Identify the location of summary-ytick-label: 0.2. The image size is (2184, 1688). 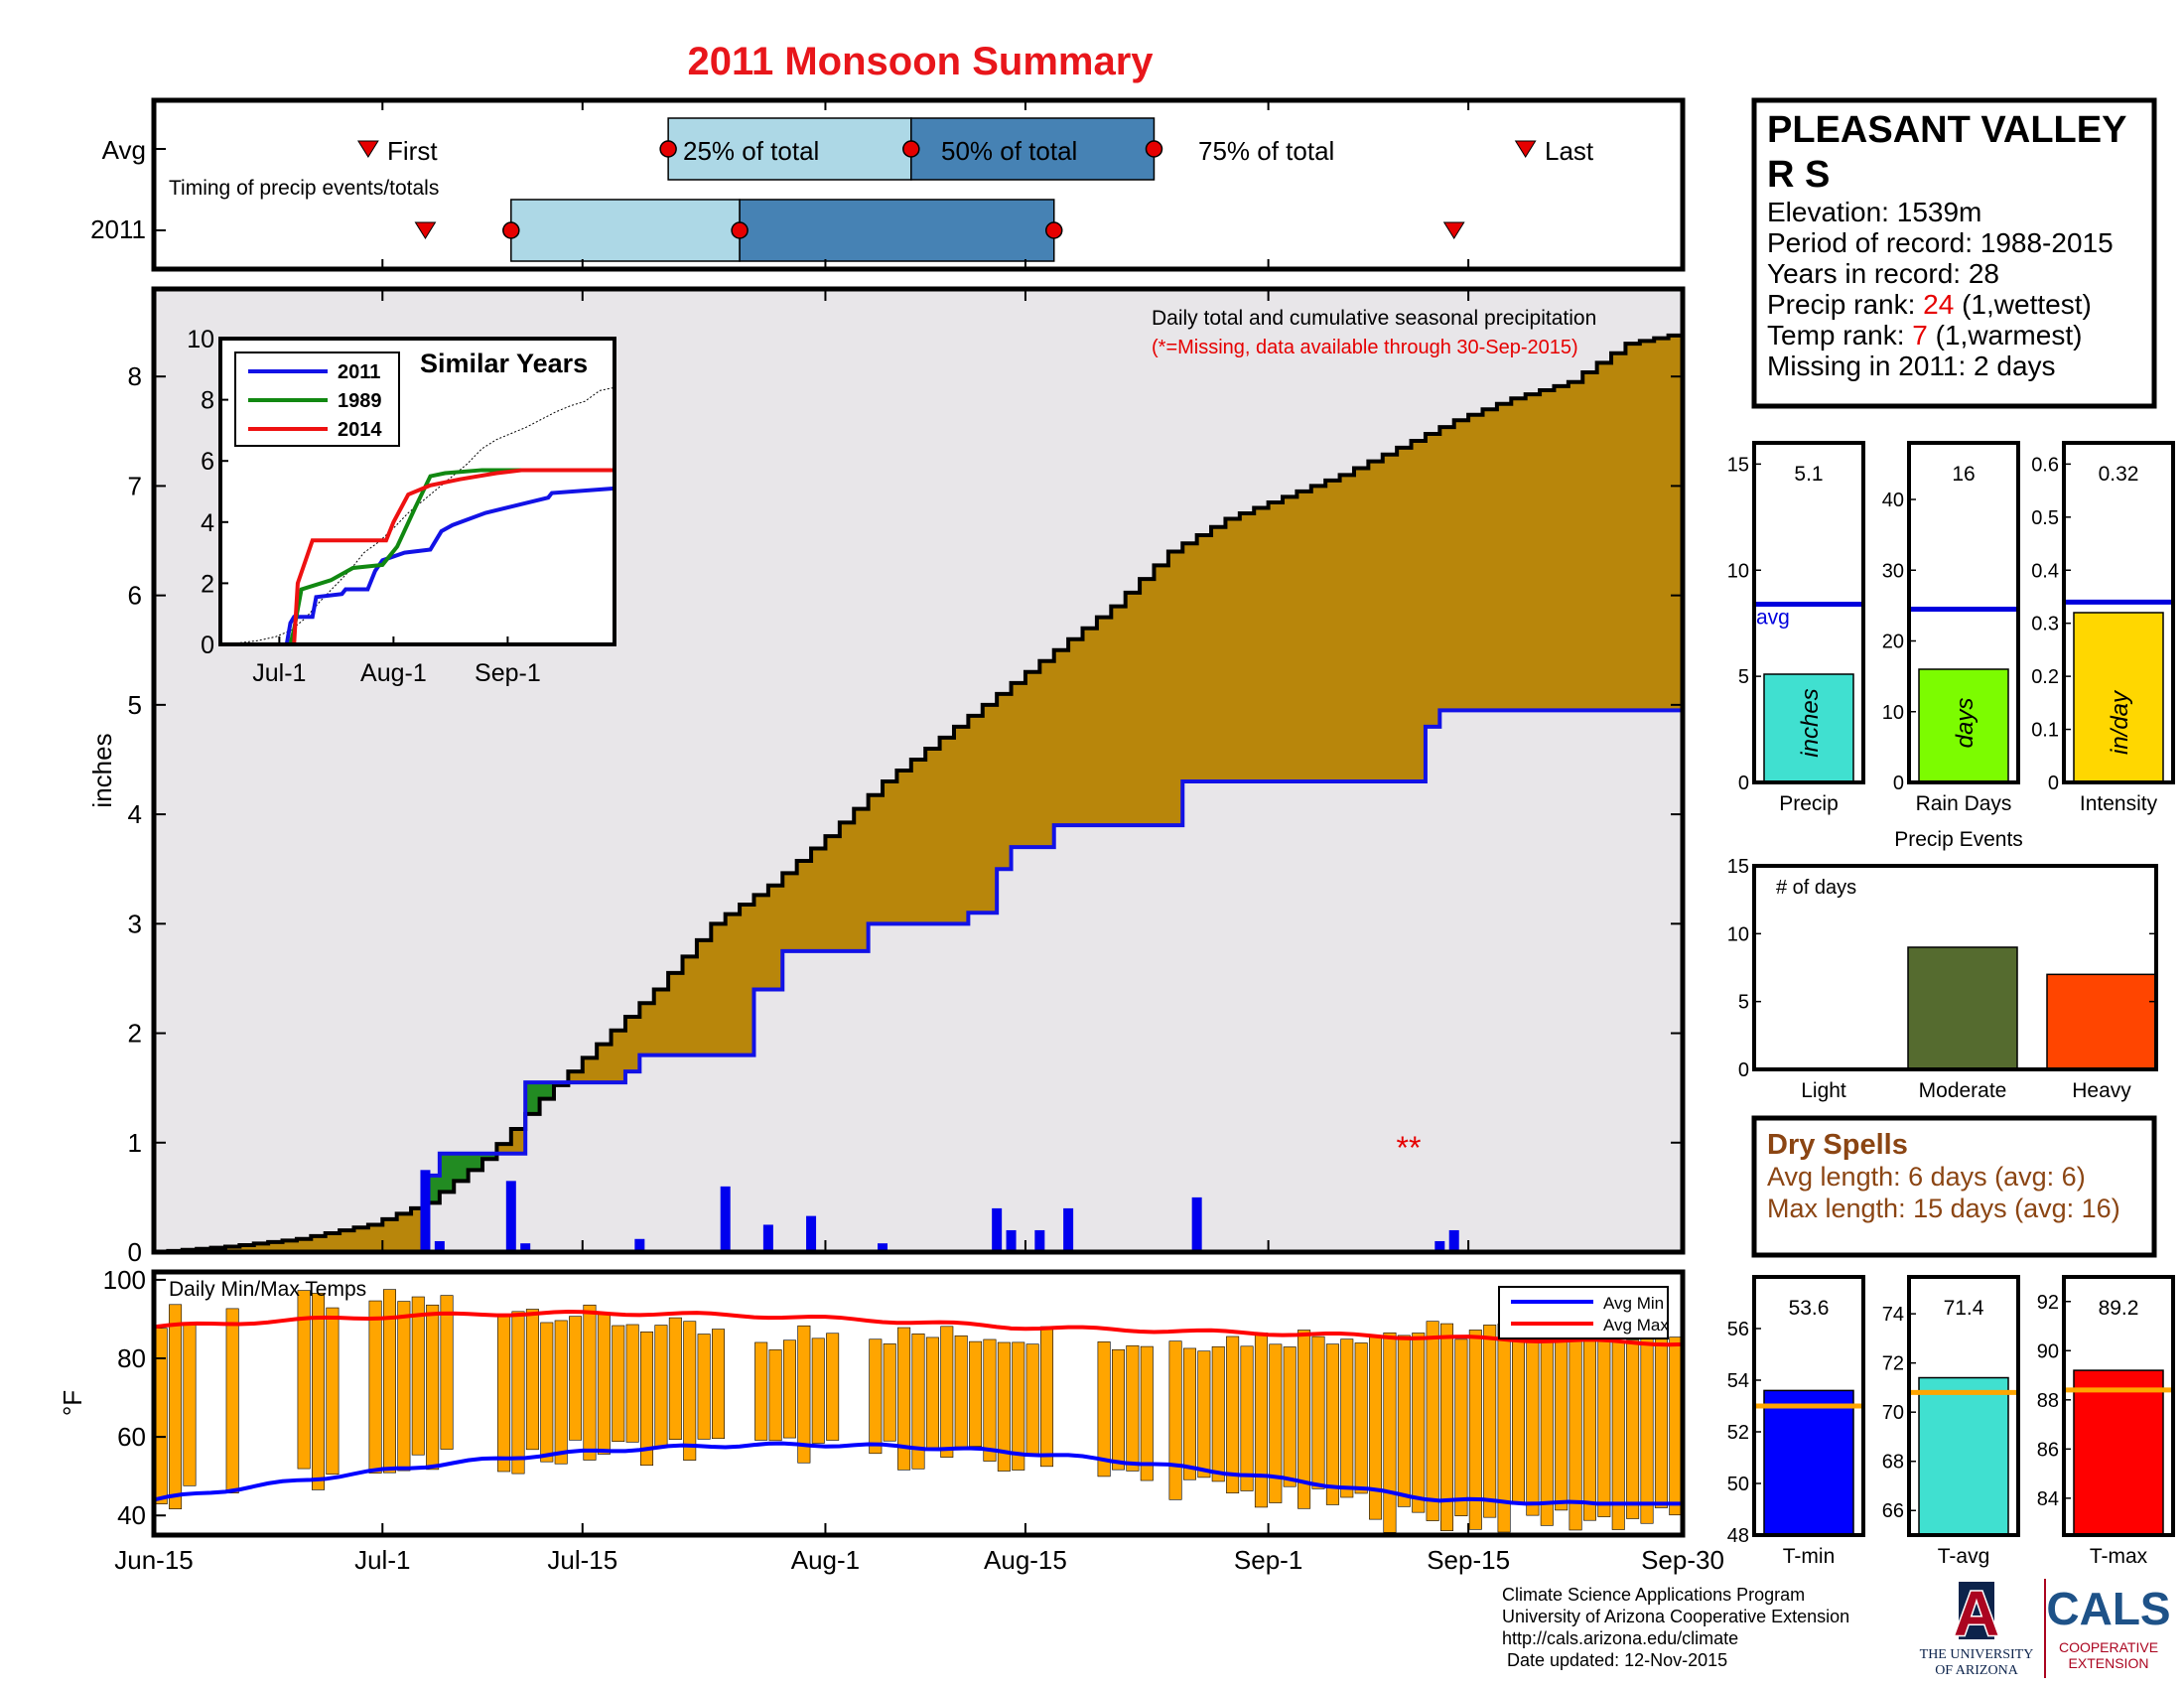
(2045, 677).